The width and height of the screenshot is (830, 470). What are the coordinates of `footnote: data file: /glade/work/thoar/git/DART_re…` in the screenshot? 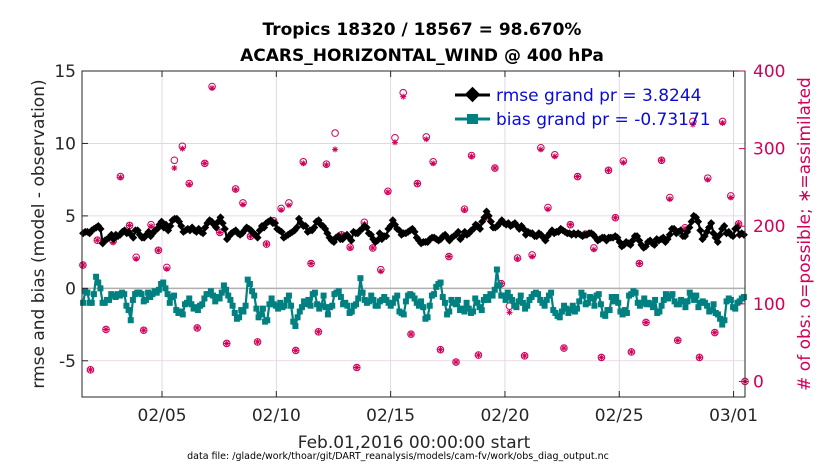 It's located at (398, 456).